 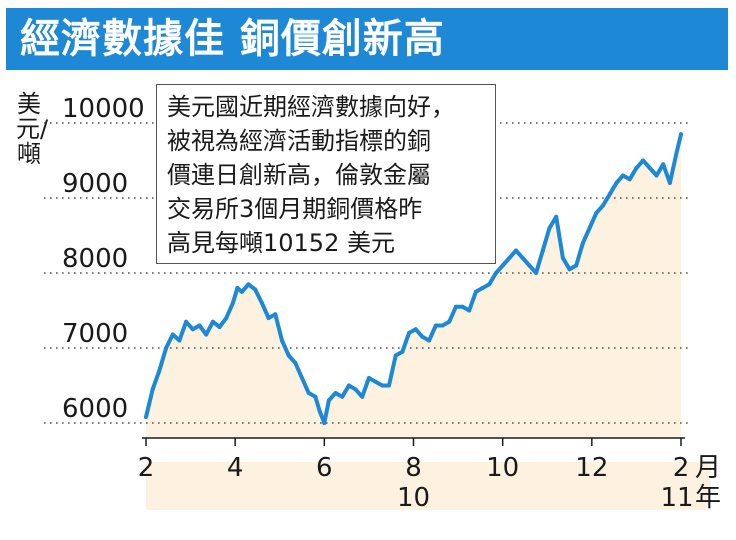 I want to click on x-tick-label-3: 8, so click(x=413, y=468).